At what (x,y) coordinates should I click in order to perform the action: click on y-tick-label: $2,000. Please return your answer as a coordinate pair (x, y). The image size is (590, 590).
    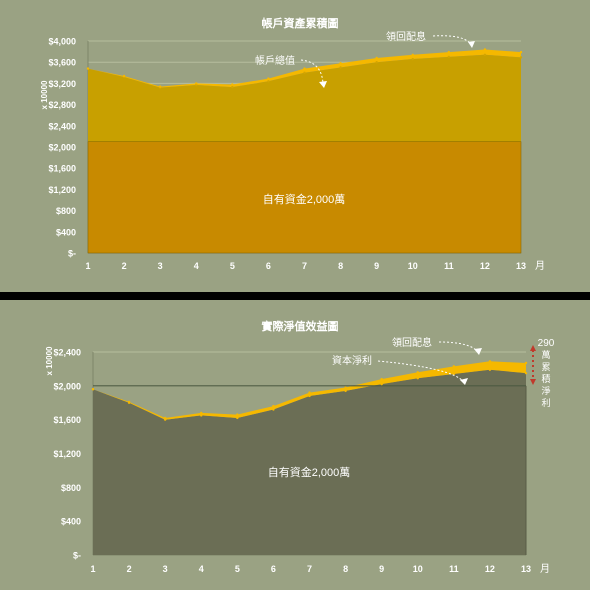
    Looking at the image, I should click on (67, 386).